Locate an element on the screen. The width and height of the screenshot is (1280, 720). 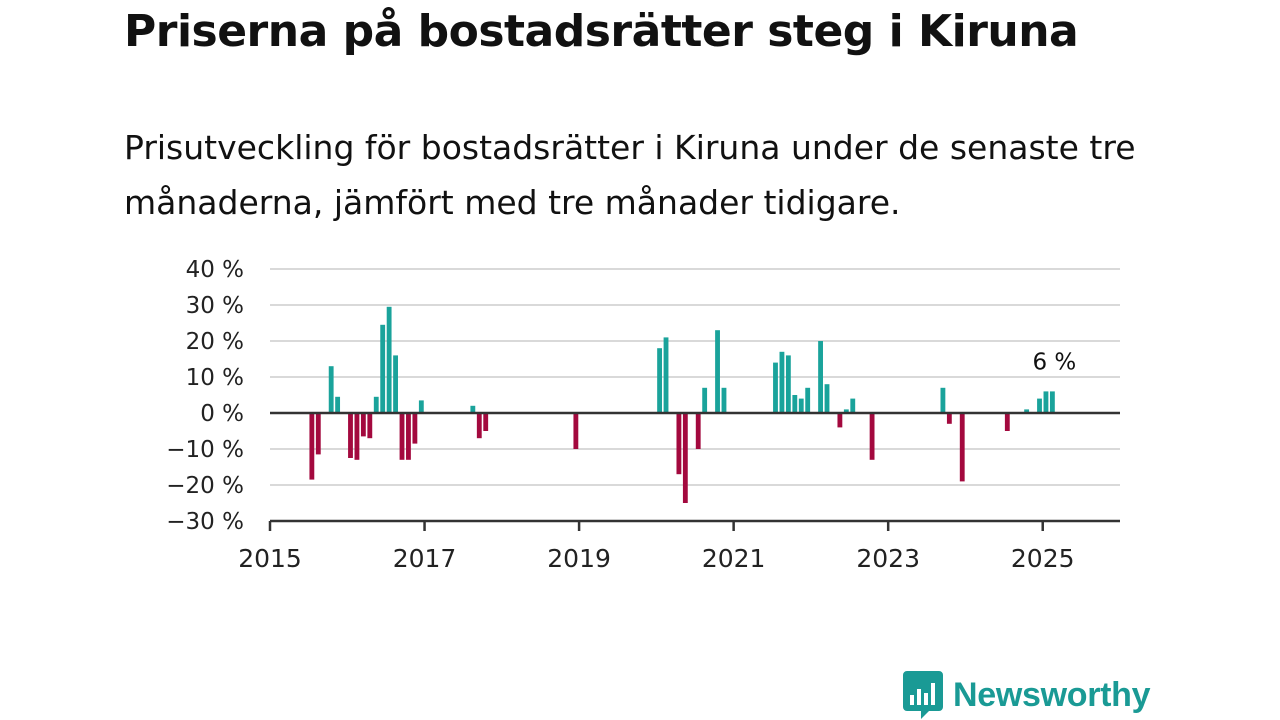
x-tick-label: 2025 is located at coordinates (1043, 558).